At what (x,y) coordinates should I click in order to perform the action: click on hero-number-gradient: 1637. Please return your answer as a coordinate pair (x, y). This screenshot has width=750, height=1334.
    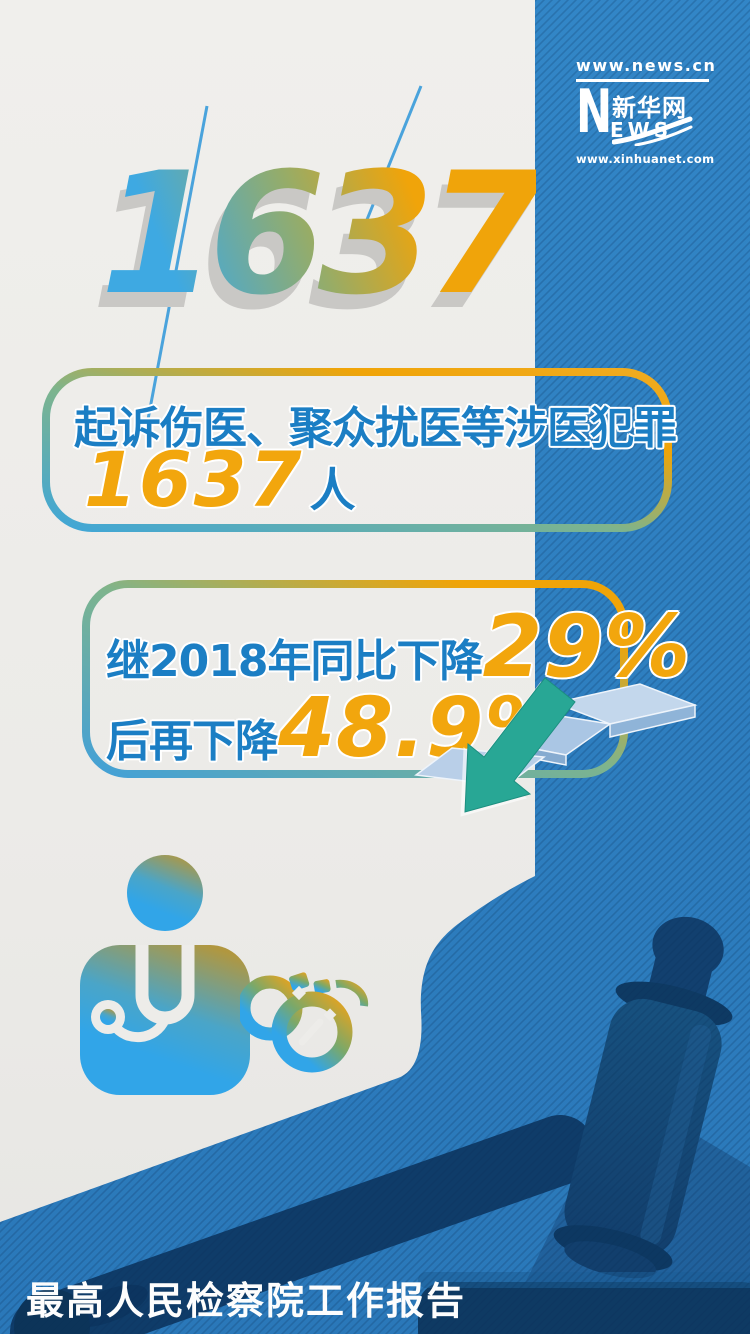
    Looking at the image, I should click on (322, 234).